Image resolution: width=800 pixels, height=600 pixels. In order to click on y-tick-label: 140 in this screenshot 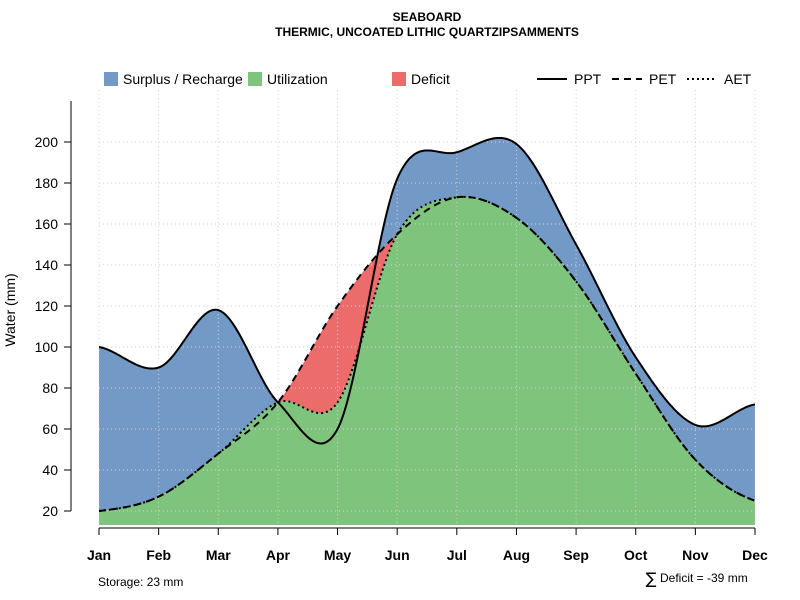, I will do `click(47, 265)`.